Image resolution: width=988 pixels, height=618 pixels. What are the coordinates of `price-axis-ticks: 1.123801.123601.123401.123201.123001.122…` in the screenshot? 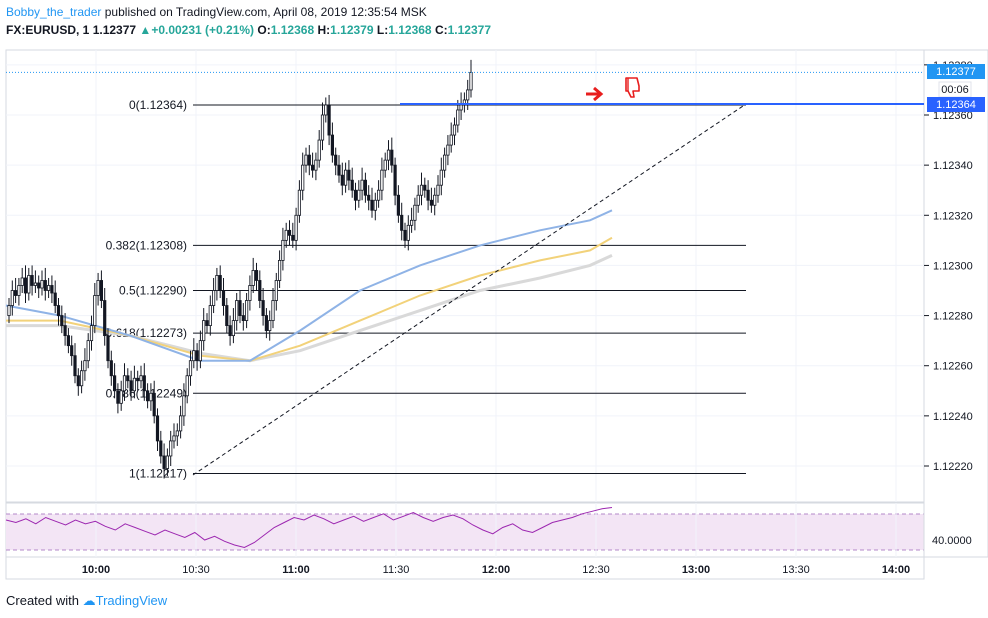 It's located at (948, 266).